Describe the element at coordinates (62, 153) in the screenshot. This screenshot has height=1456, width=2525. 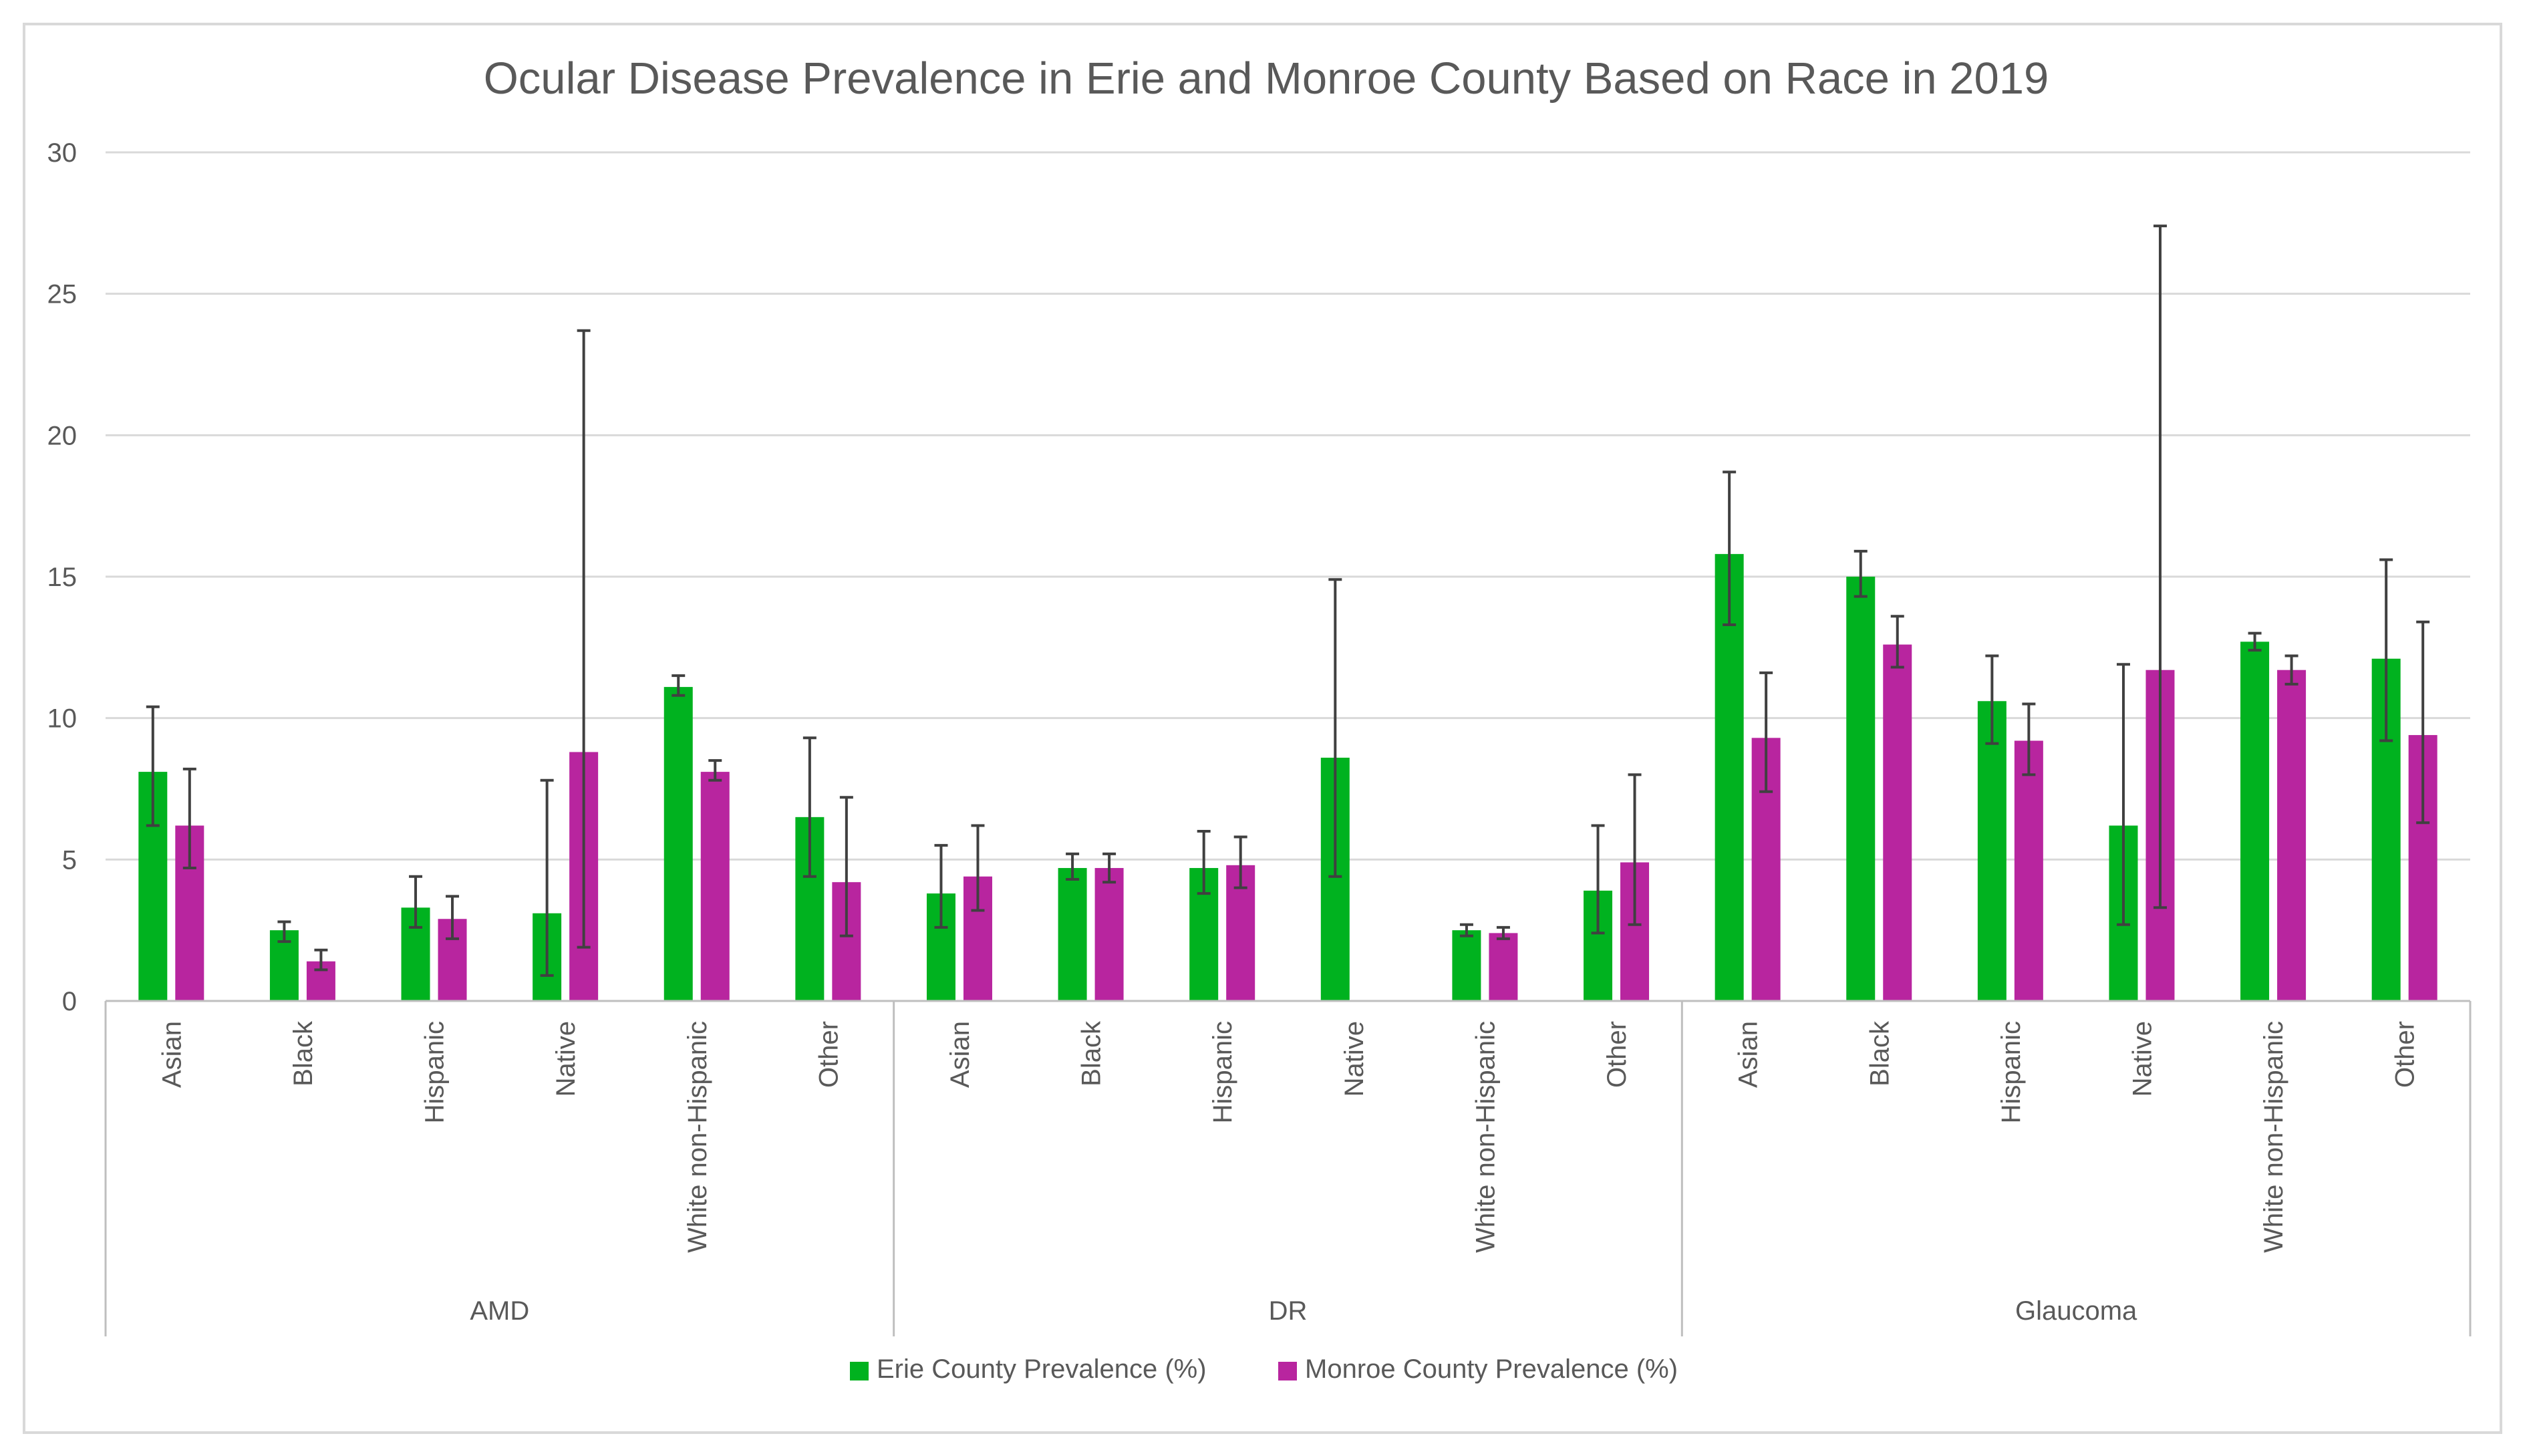
I see `y-tick-label: 30` at that location.